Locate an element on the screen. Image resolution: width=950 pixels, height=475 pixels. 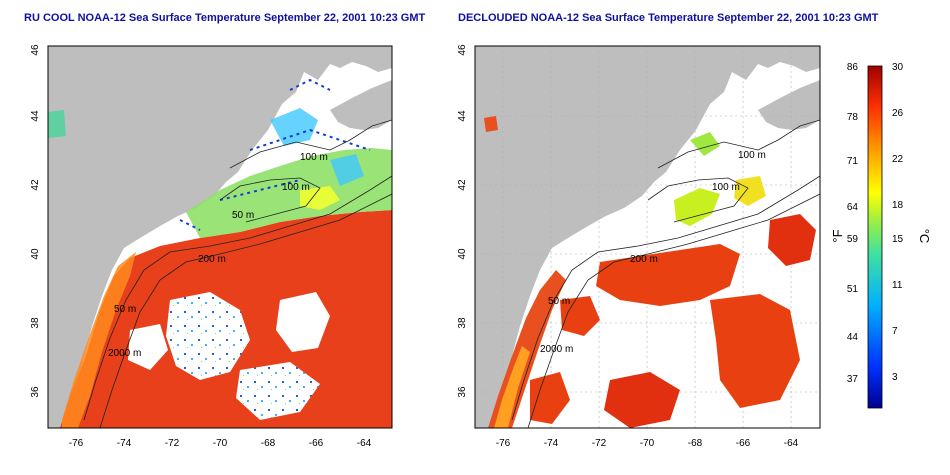
left-yellow-patch is located at coordinates (320, 198).